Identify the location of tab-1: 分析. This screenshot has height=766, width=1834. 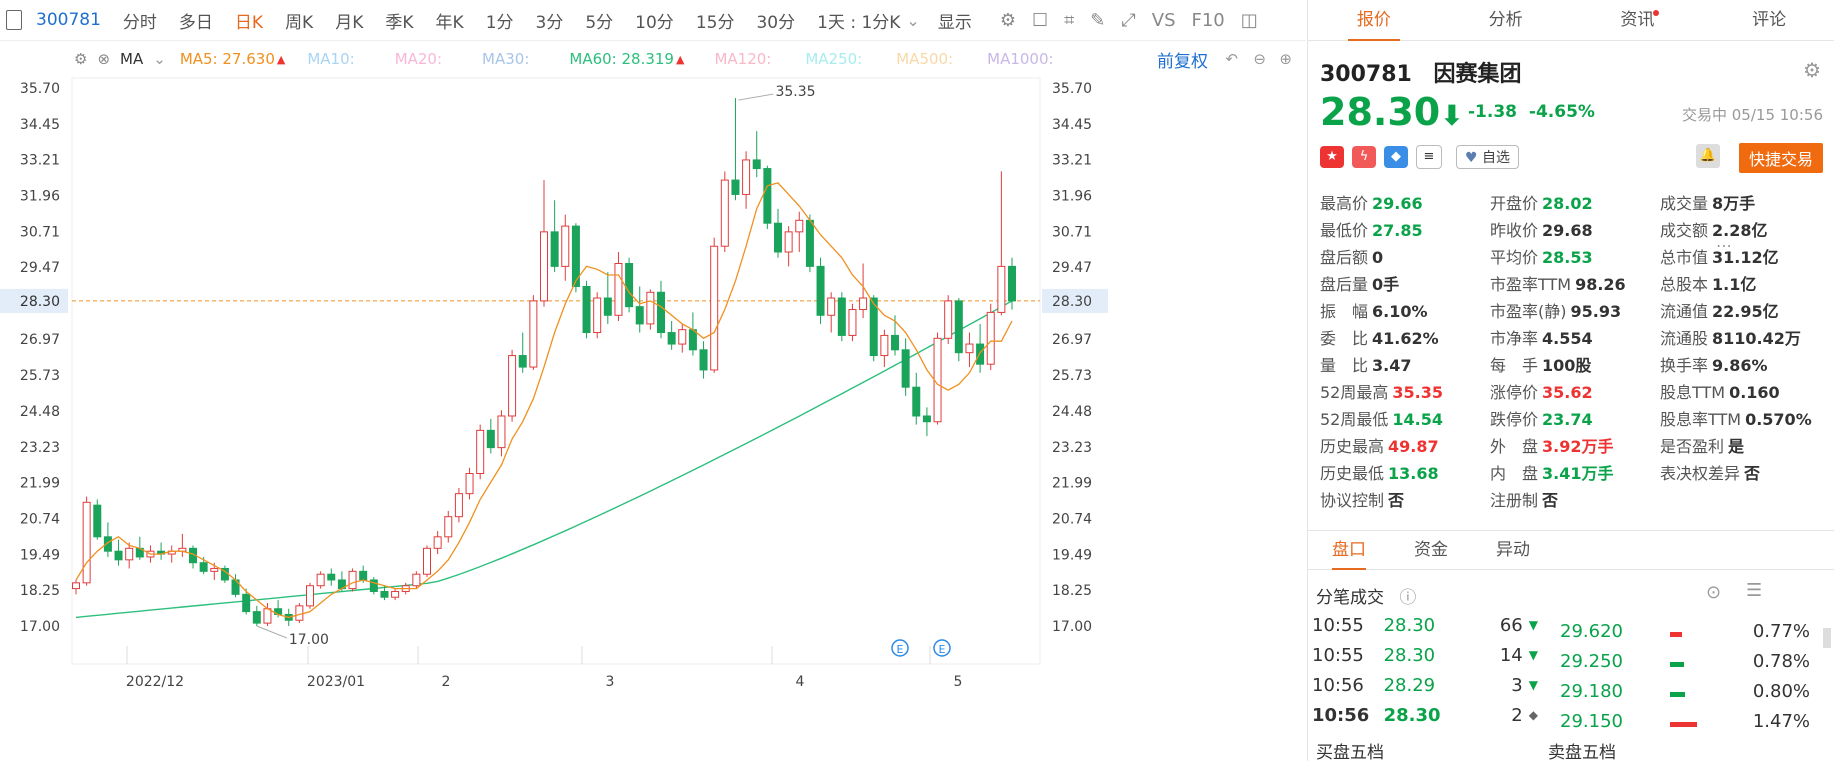
(1505, 20).